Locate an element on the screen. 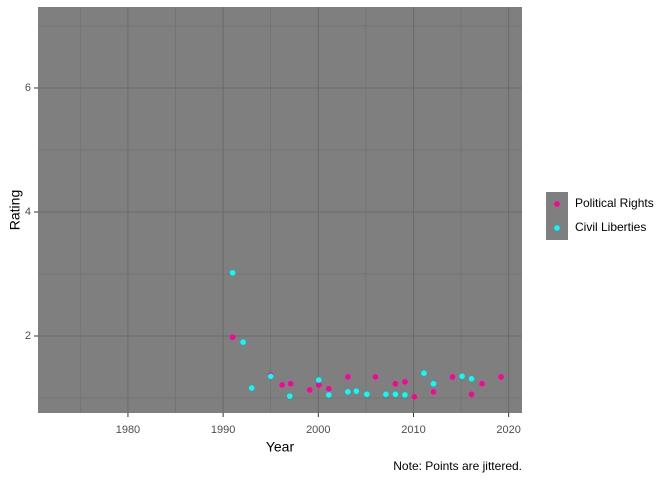 The height and width of the screenshot is (480, 672). x-tick-label: 2010 is located at coordinates (413, 430).